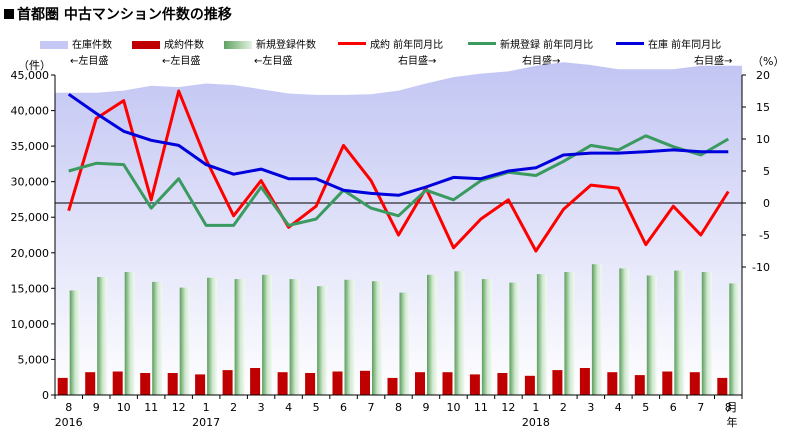  Describe the element at coordinates (685, 45) in the screenshot. I see `legend-label: 在庫 前年同月比` at that location.